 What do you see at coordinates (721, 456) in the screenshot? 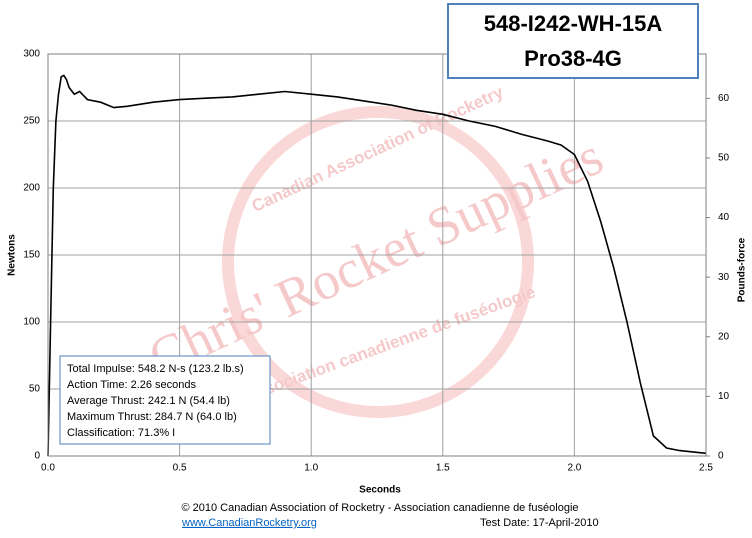
I see `y2-tick-label: 0` at bounding box center [721, 456].